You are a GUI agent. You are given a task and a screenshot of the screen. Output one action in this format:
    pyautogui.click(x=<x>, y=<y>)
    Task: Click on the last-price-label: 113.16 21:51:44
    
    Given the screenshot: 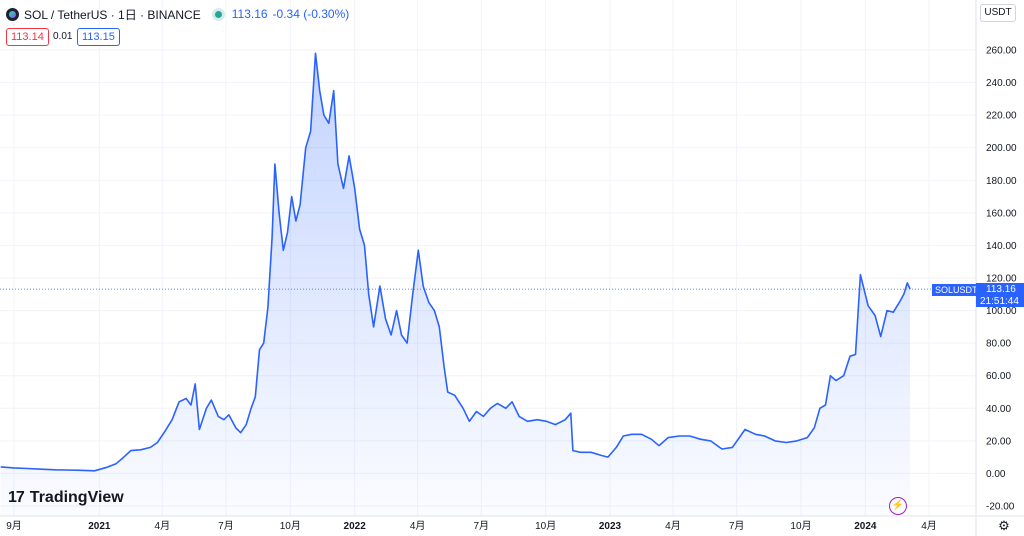 What is the action you would take?
    pyautogui.click(x=1000, y=295)
    